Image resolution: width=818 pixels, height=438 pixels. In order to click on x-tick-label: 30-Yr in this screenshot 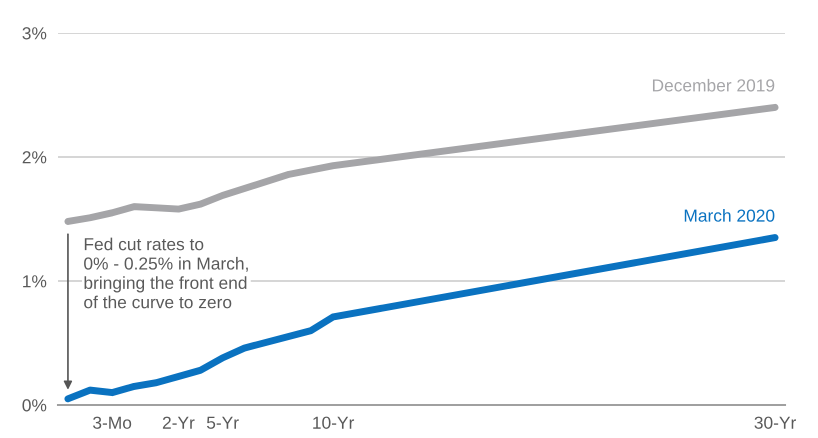, I will do `click(775, 422)`.